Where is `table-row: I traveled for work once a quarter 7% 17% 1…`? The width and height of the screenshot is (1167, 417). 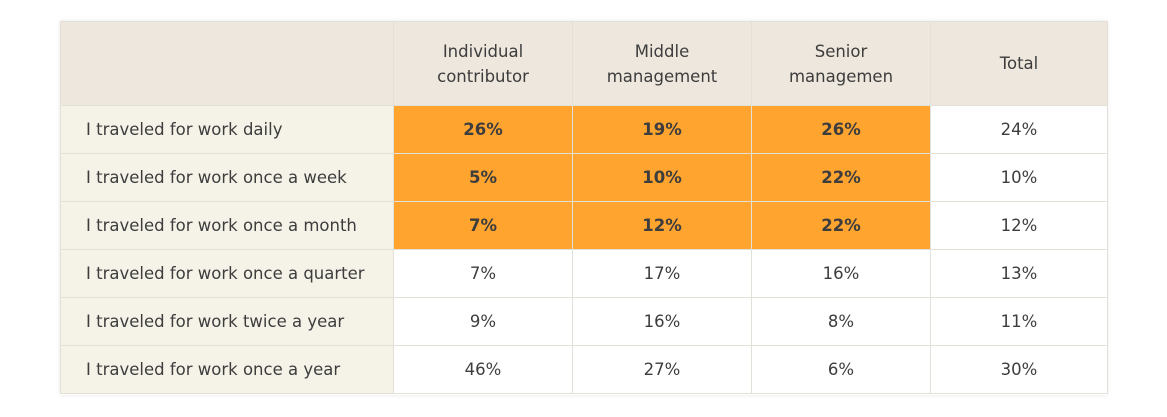
table-row: I traveled for work once a quarter 7% 17% 1… is located at coordinates (584, 273).